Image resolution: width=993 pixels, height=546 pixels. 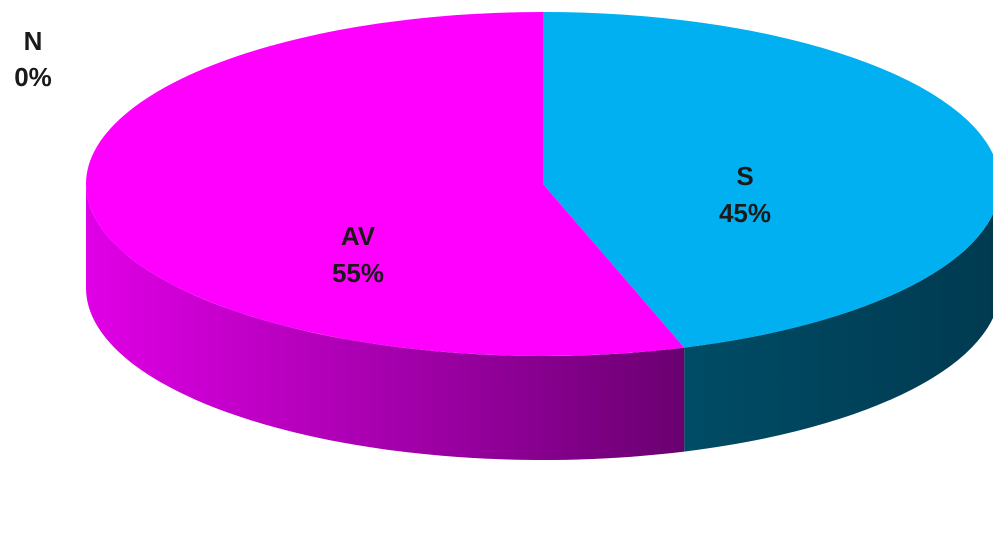 I want to click on slice-value-N: 0%, so click(x=33, y=77).